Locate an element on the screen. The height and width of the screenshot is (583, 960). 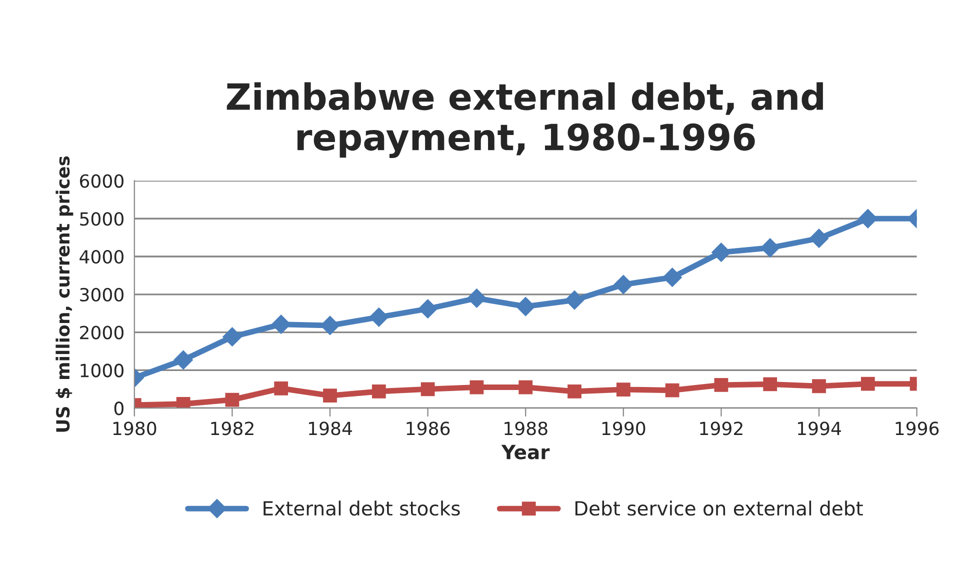
legend-label: Debt service on external debt is located at coordinates (719, 508).